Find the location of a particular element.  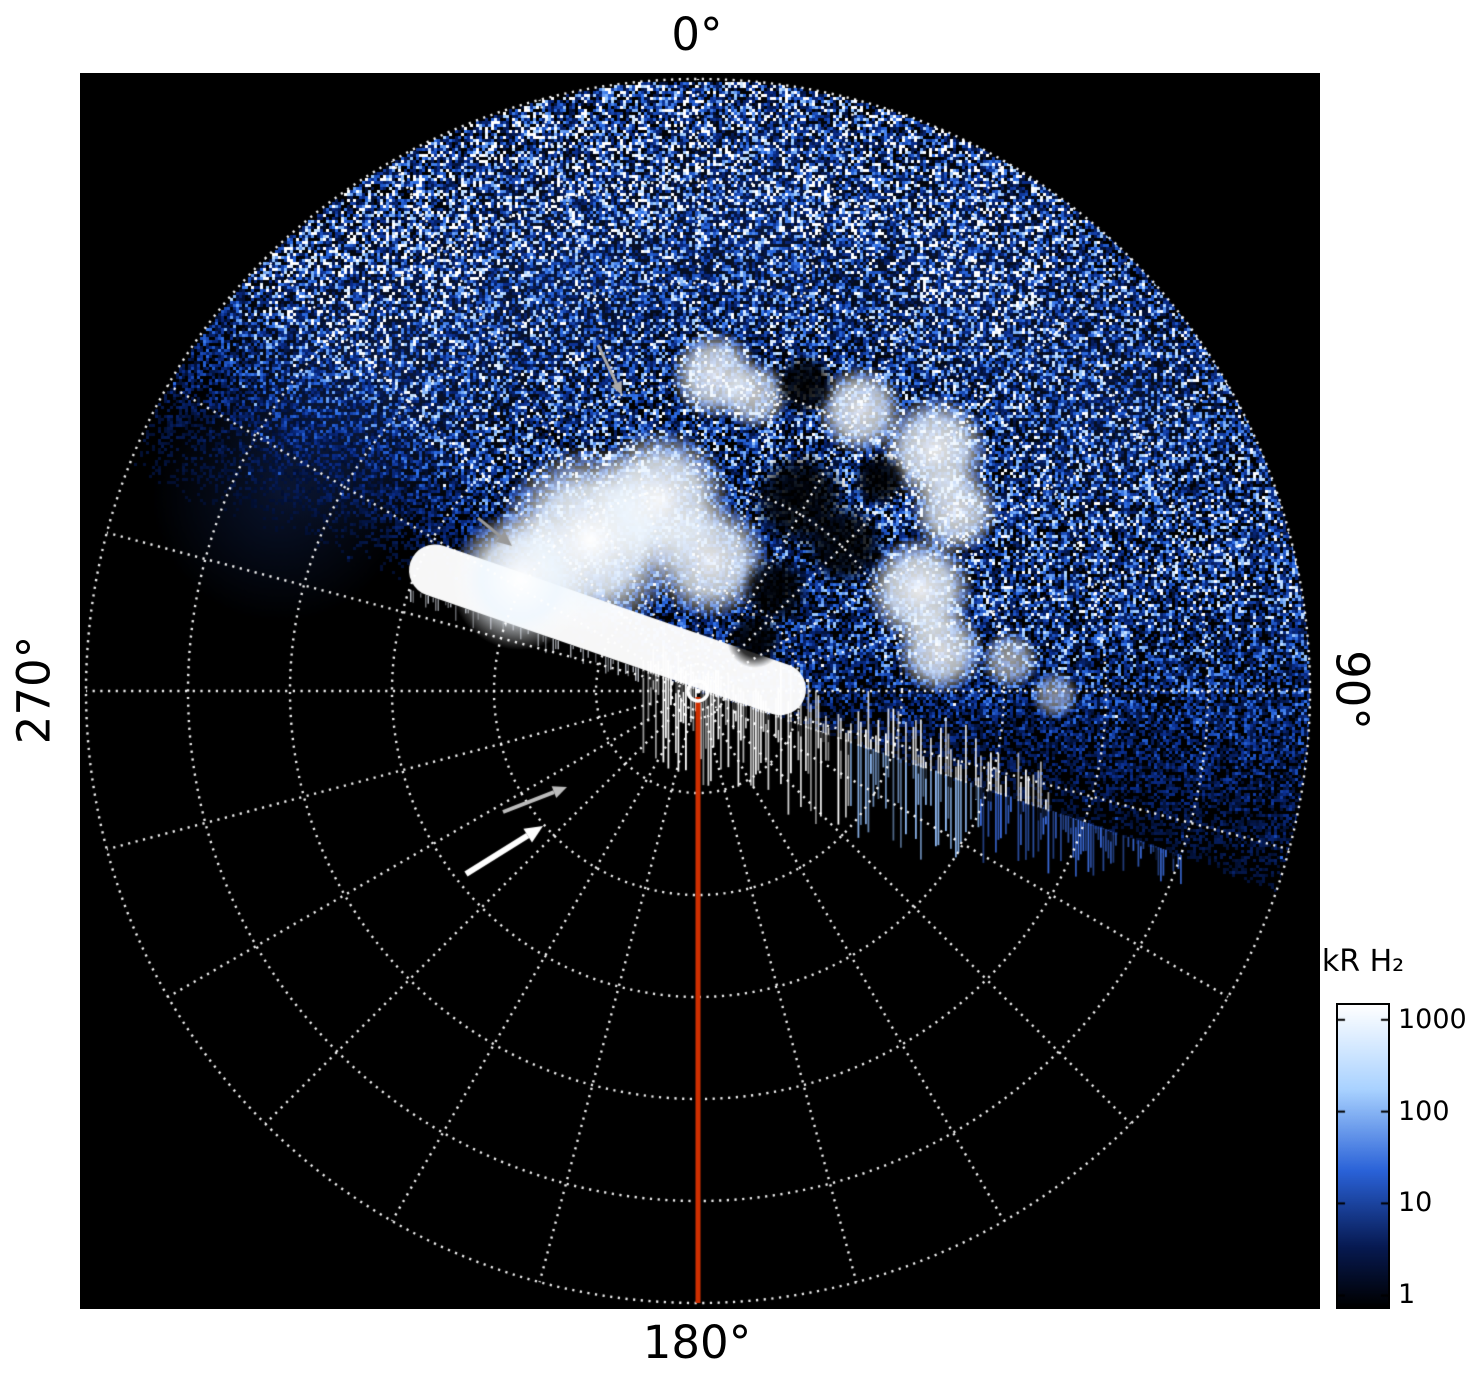

angle-label-90: 90° is located at coordinates (1352, 690).